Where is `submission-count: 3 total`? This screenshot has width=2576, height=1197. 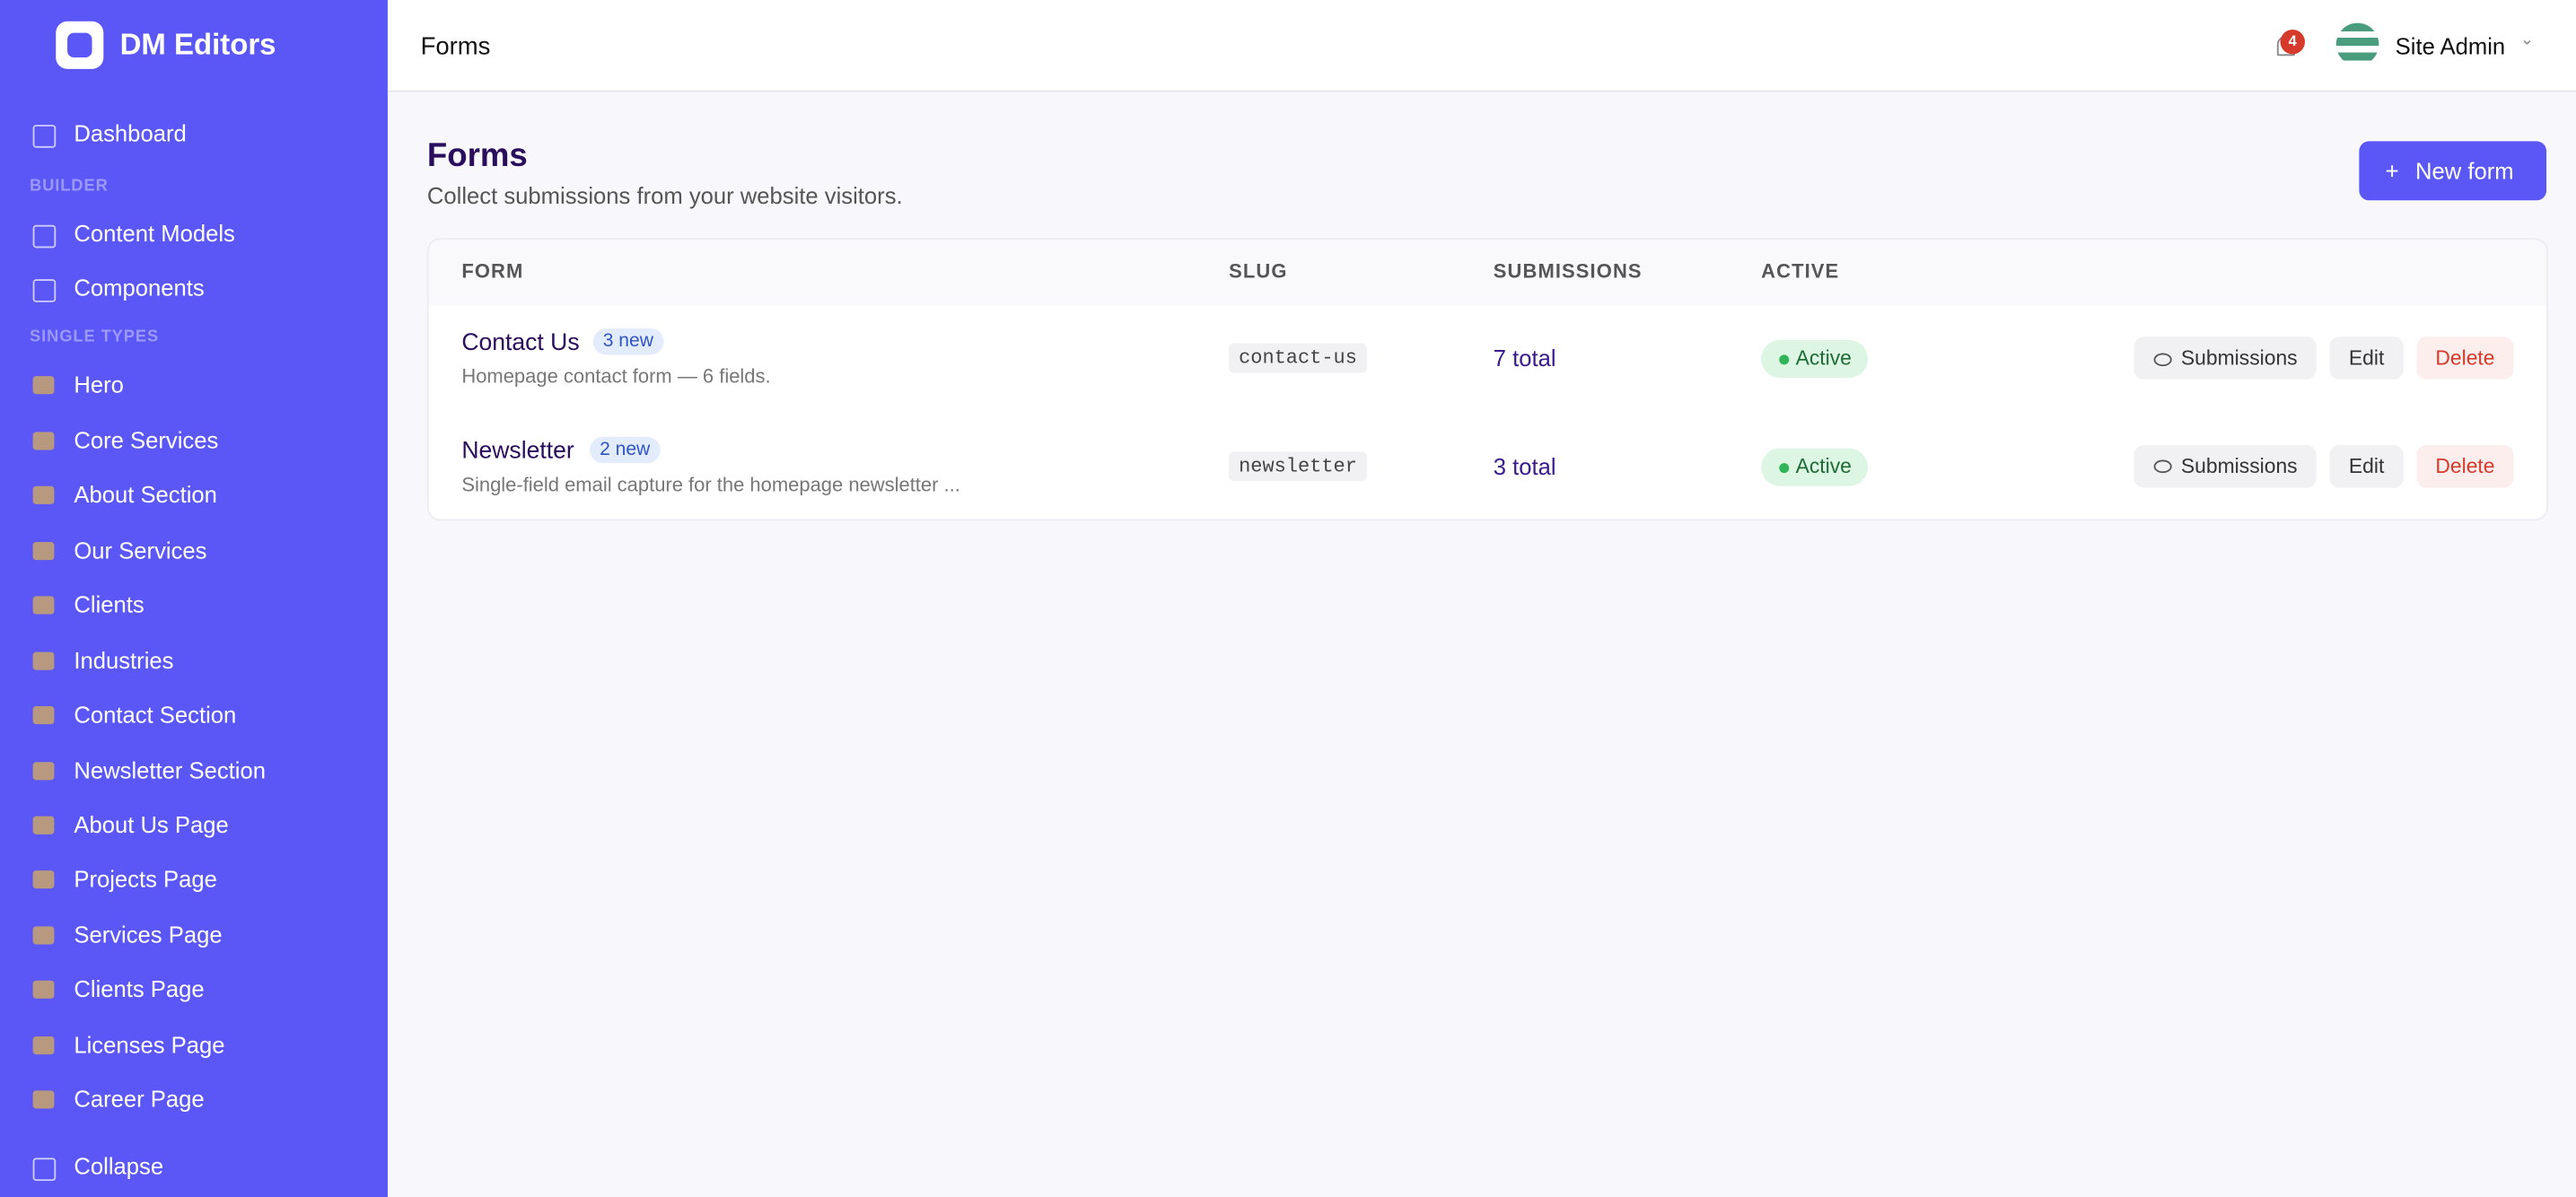
submission-count: 3 total is located at coordinates (1524, 466).